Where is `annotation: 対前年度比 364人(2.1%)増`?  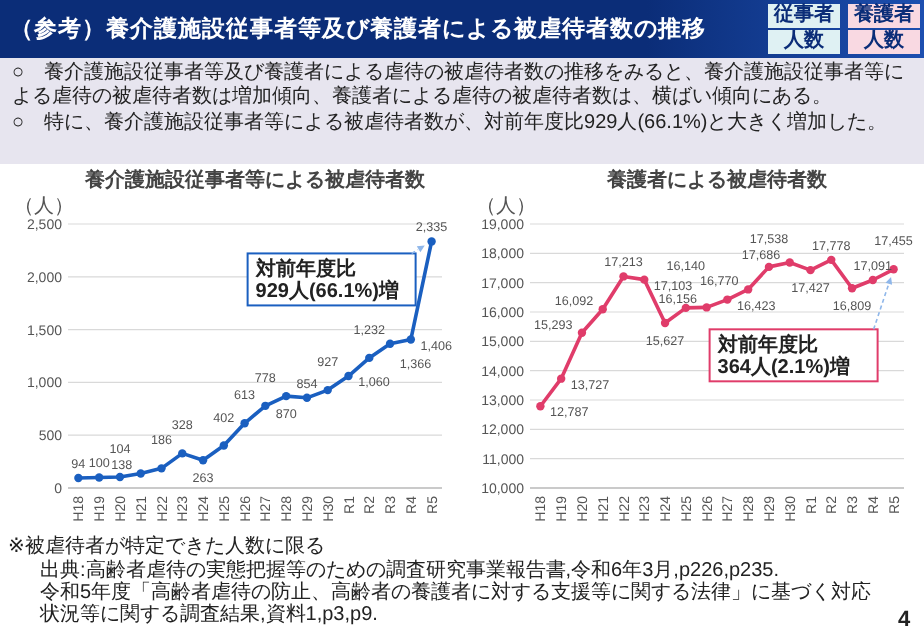 annotation: 対前年度比 364人(2.1%)増 is located at coordinates (782, 356).